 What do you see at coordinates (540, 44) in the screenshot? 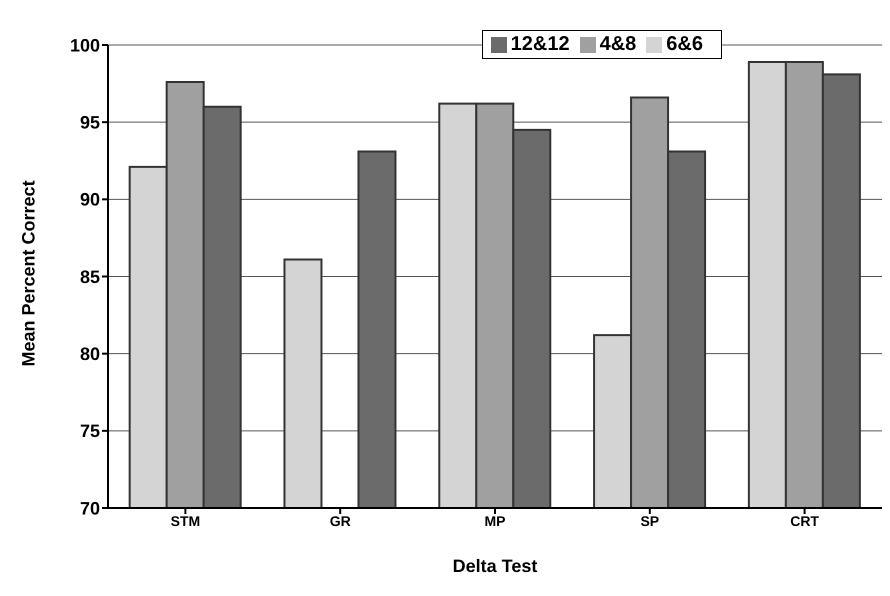
I see `legend-label: 12&12` at bounding box center [540, 44].